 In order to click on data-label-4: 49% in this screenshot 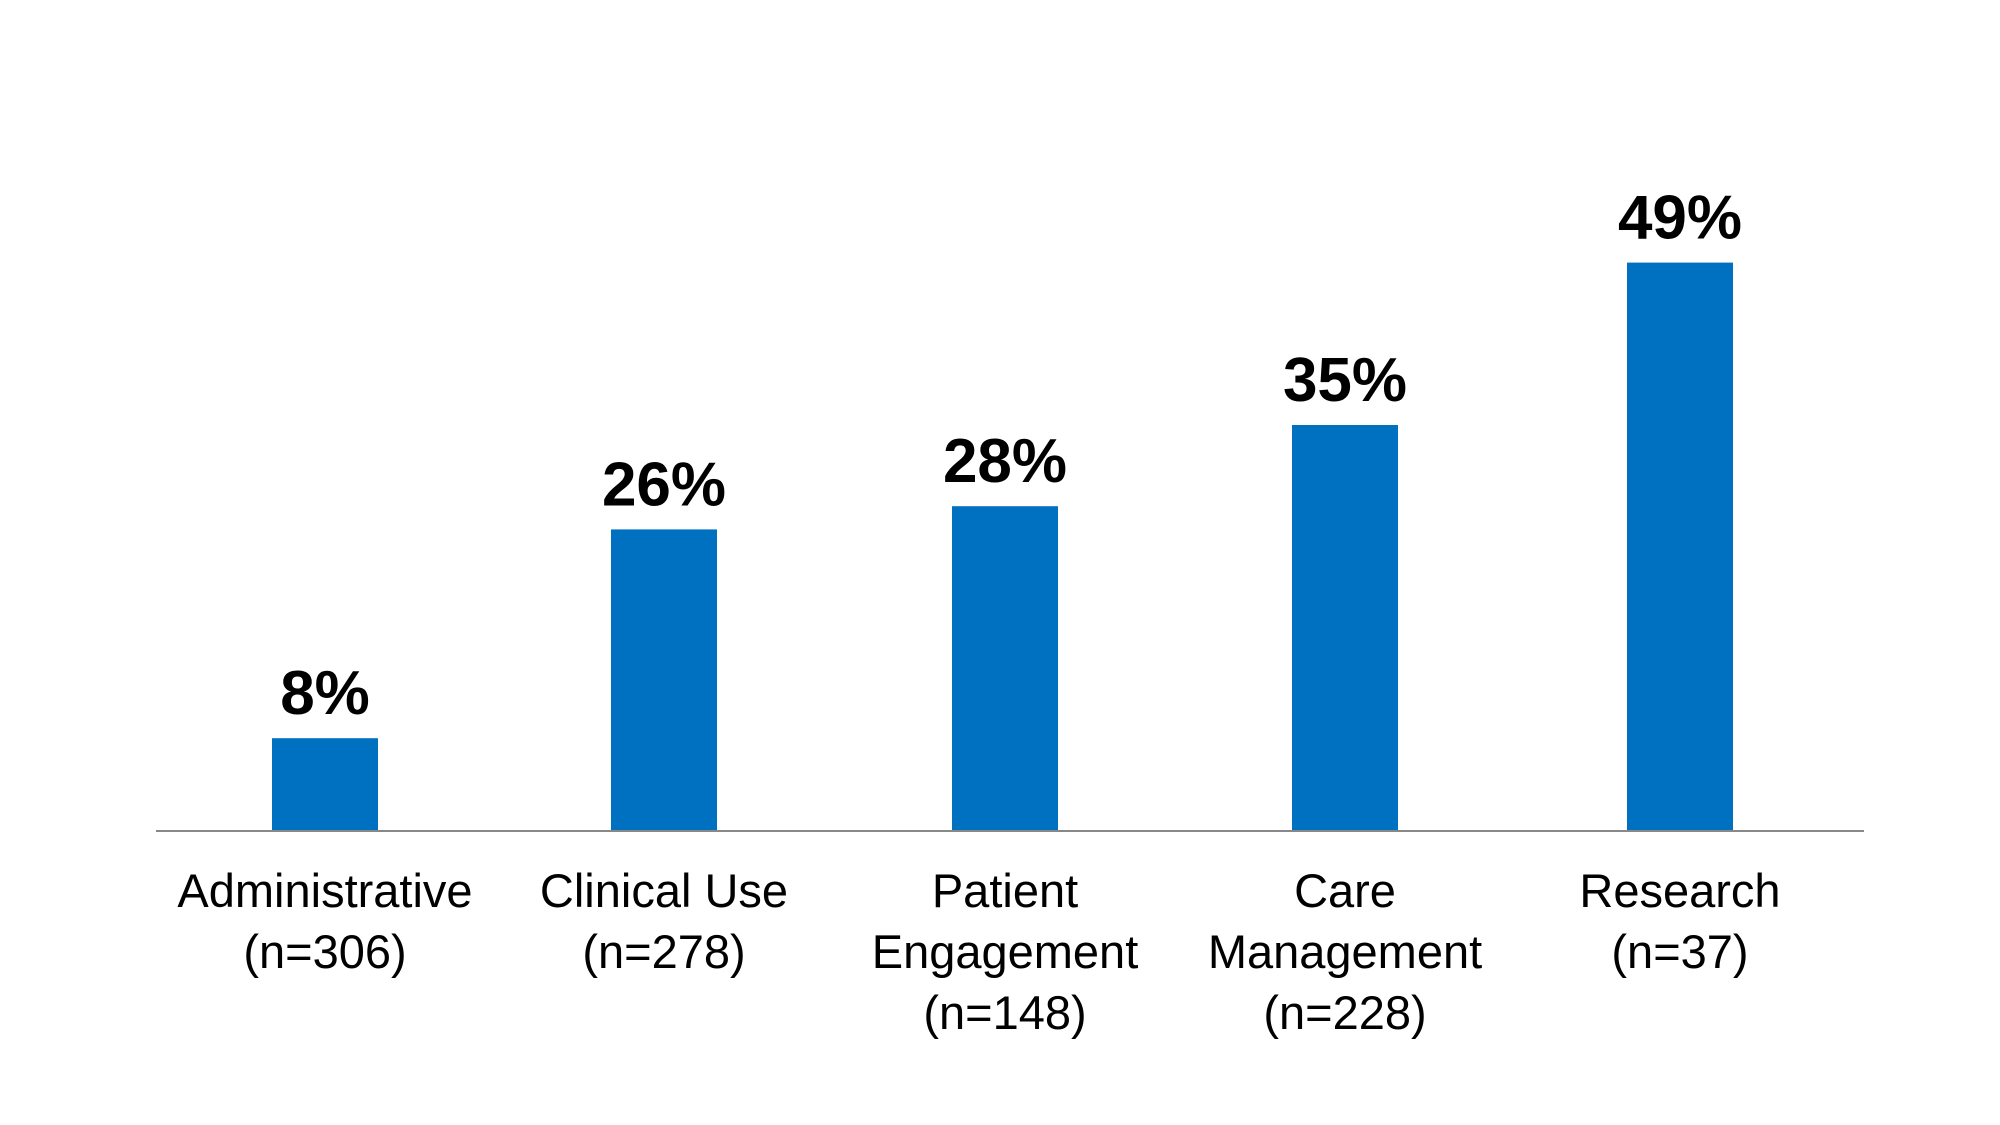, I will do `click(1680, 218)`.